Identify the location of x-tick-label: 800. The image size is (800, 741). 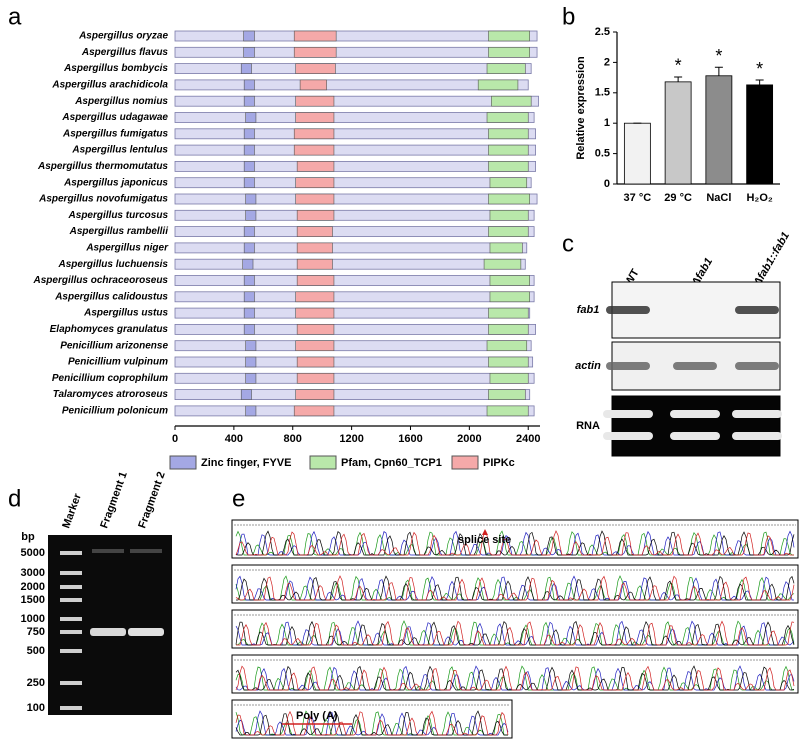
(293, 439).